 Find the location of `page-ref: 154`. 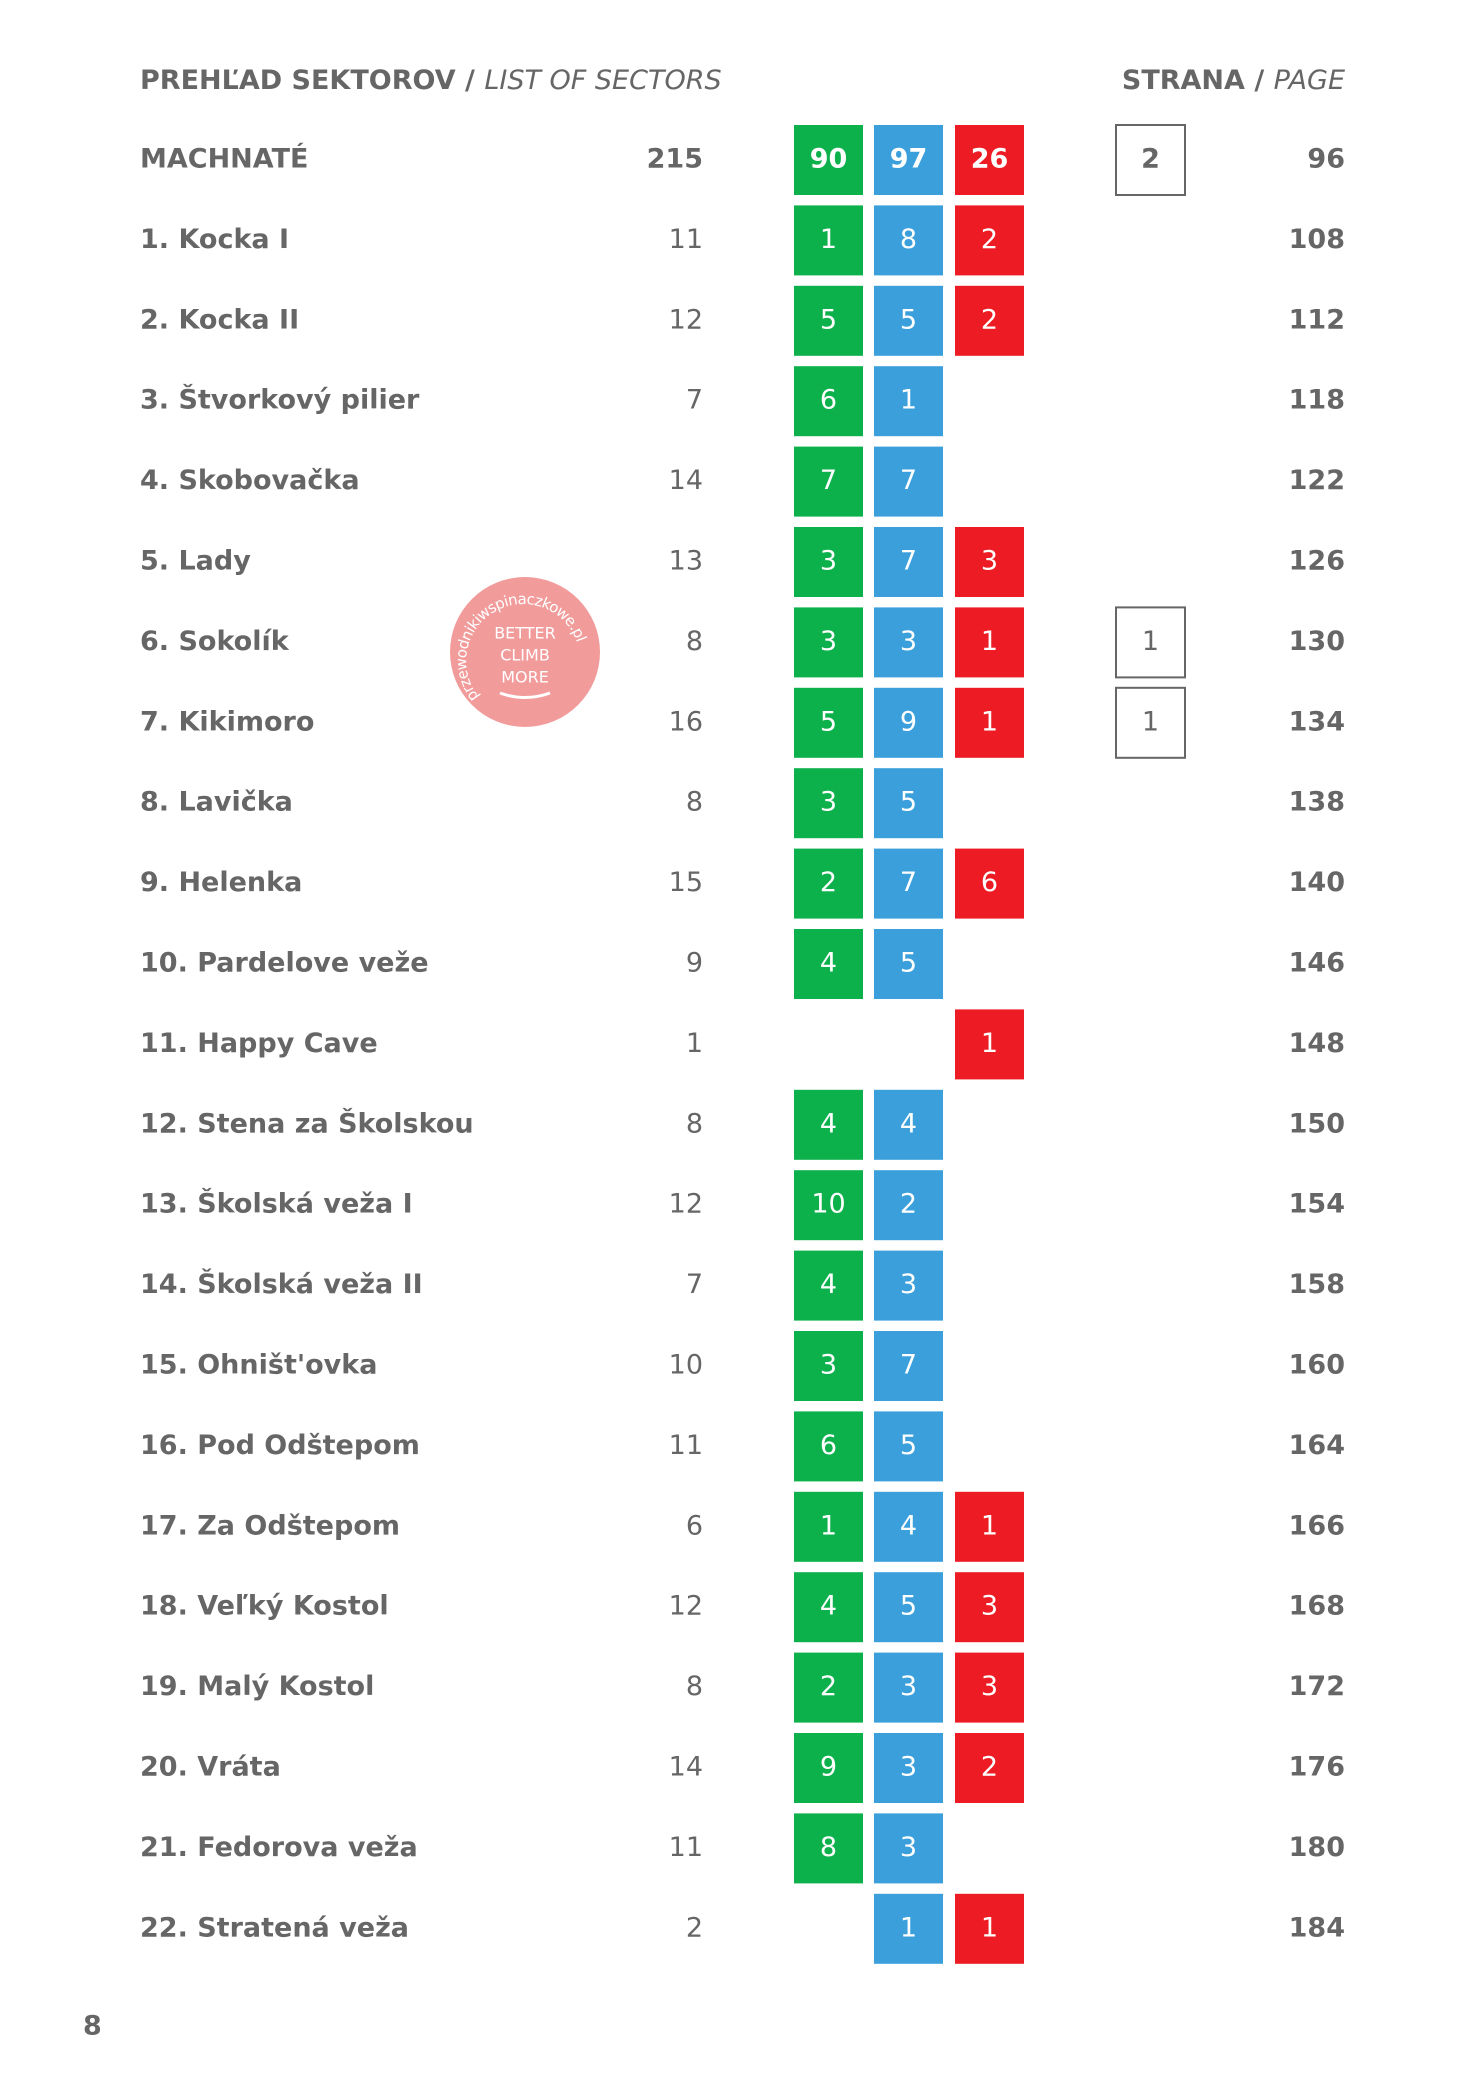

page-ref: 154 is located at coordinates (1317, 1204).